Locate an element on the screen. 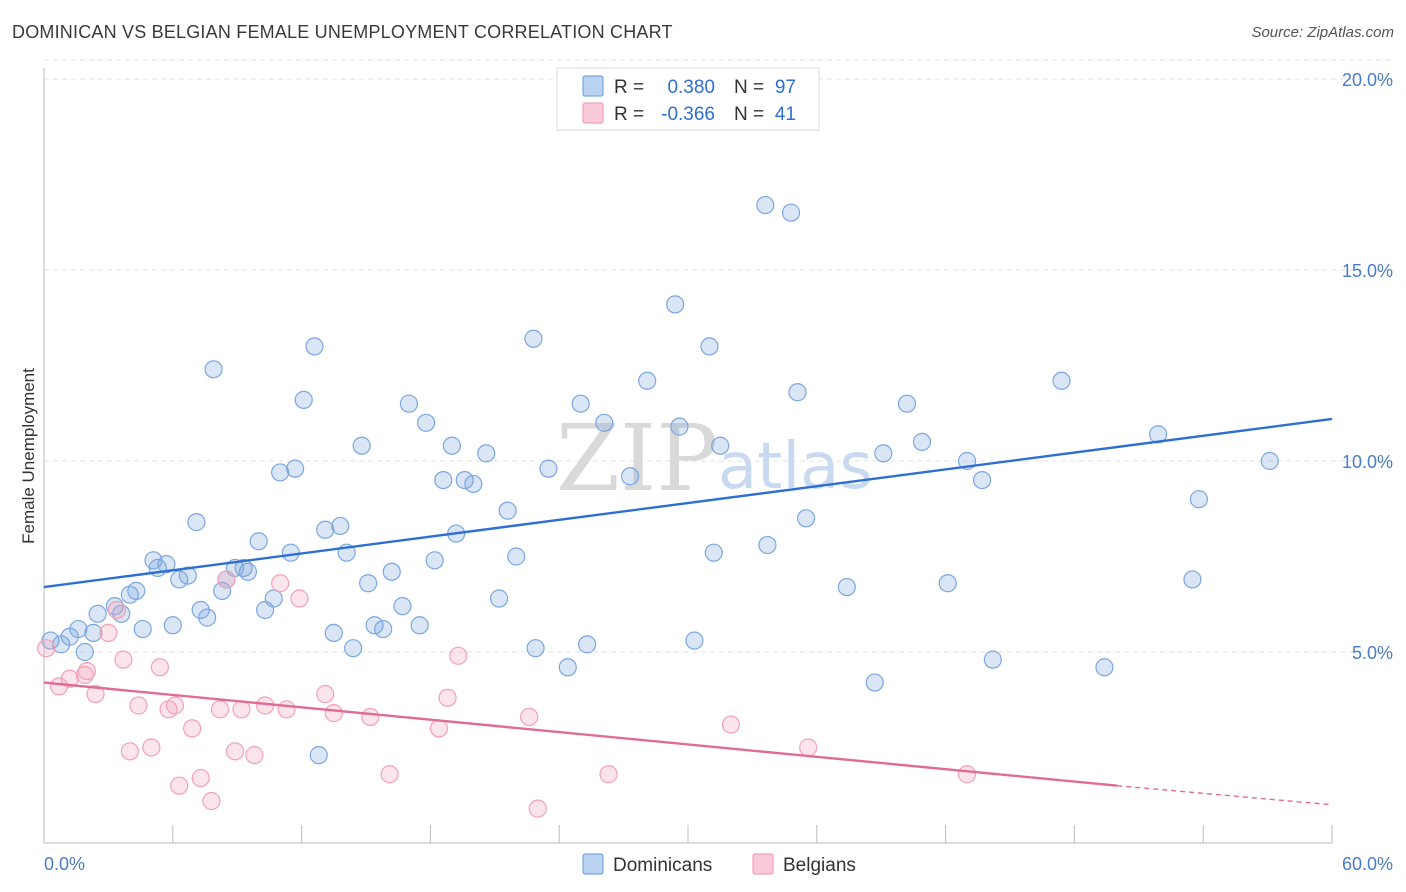 This screenshot has width=1406, height=892. legend-r-label-1: R = is located at coordinates (629, 87).